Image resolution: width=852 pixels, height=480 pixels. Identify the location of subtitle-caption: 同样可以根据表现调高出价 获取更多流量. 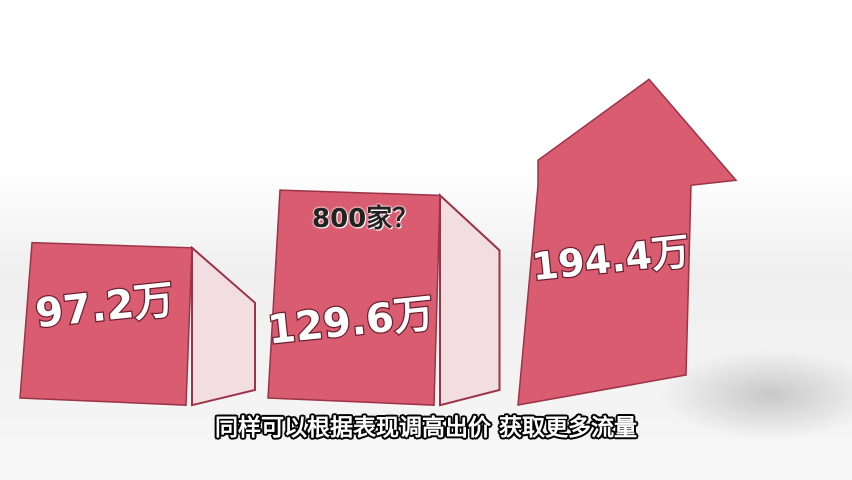
(425, 428).